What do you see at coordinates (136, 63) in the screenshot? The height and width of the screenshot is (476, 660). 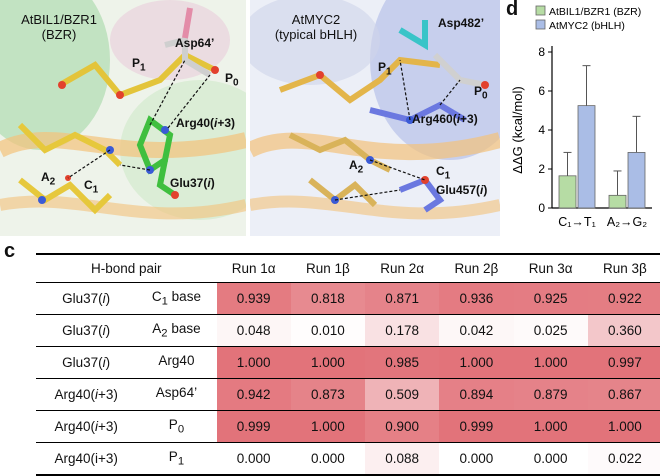 I see `label-bzr-p1-text: P` at bounding box center [136, 63].